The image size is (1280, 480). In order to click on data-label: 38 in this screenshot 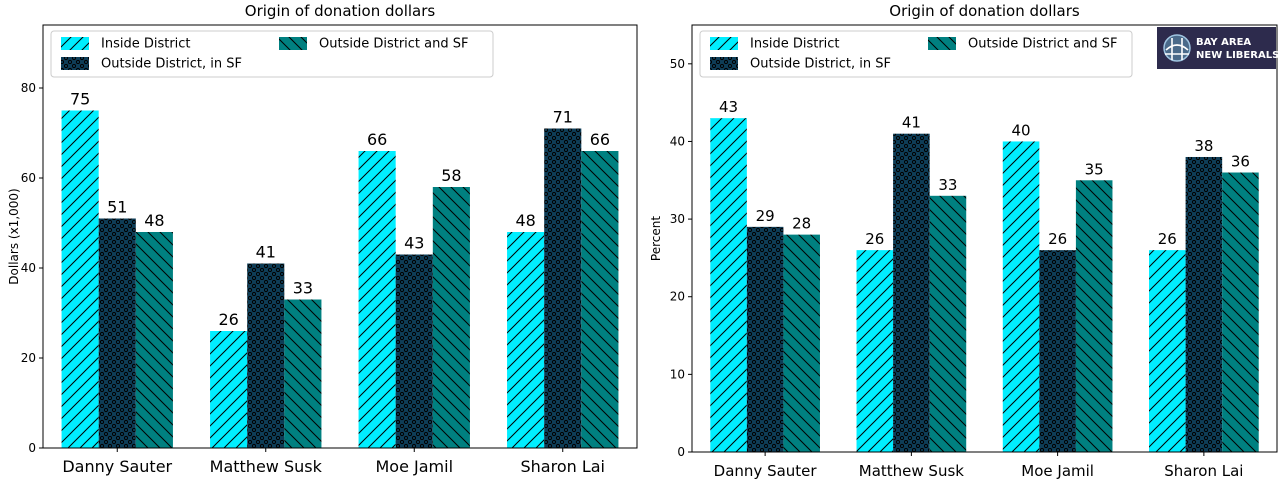, I will do `click(1203, 146)`.